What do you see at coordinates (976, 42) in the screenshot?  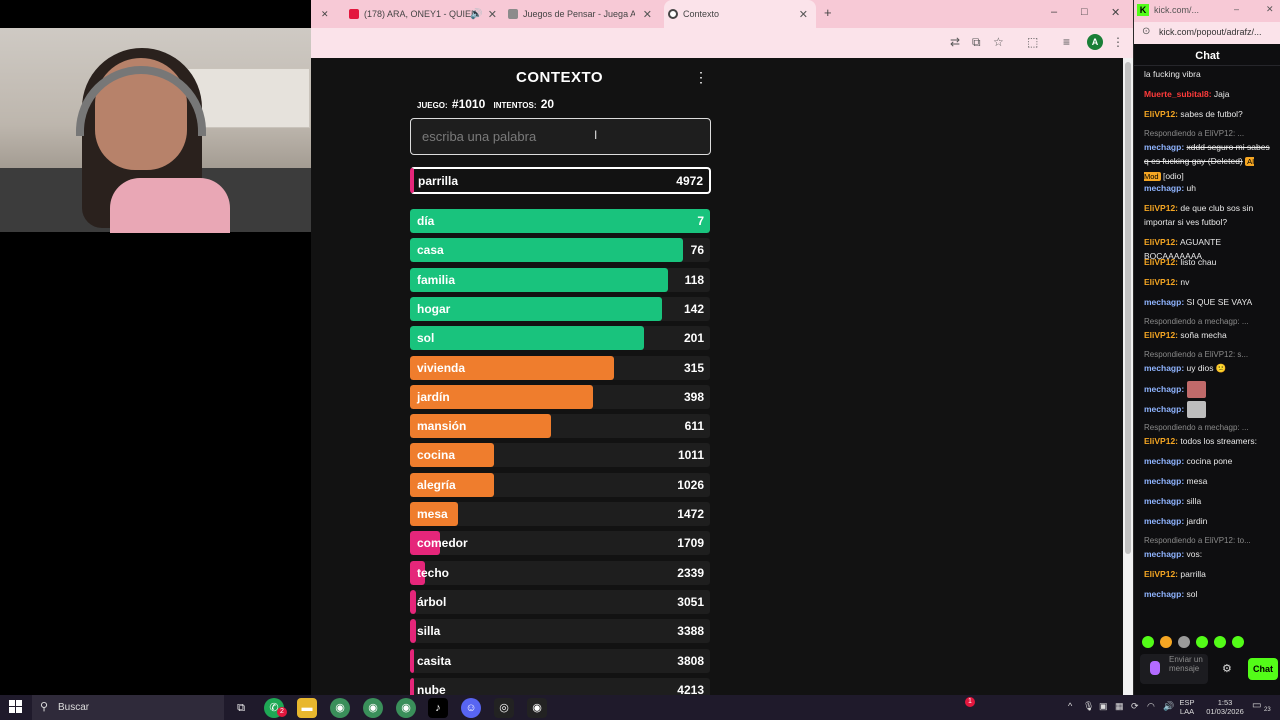 I see `install-icon: ⧉` at bounding box center [976, 42].